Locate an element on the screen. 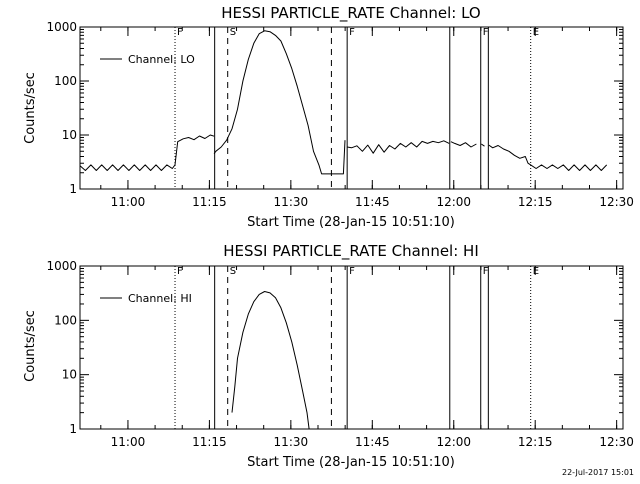  chart-title: HESSI PARTICLE_RATE Channel: HI is located at coordinates (351, 251).